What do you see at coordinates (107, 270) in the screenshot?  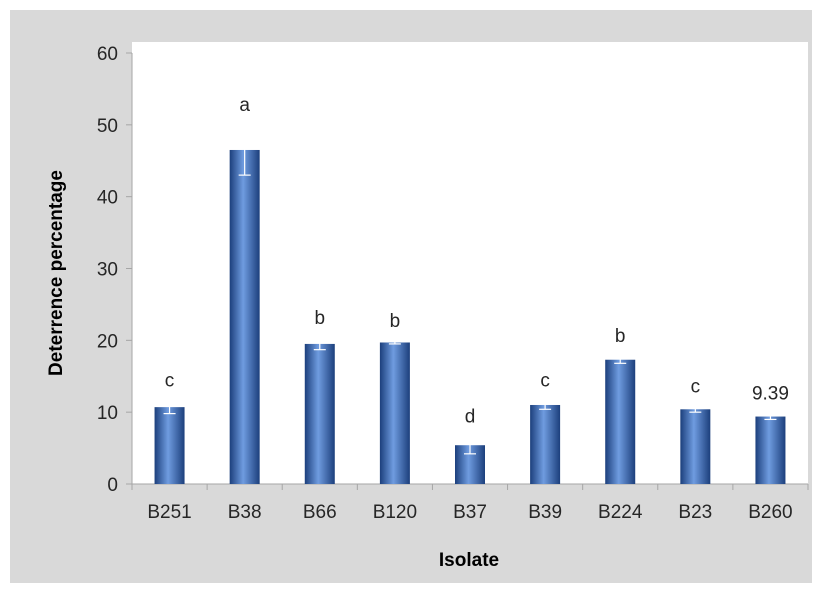 I see `y-tick-label: 30` at bounding box center [107, 270].